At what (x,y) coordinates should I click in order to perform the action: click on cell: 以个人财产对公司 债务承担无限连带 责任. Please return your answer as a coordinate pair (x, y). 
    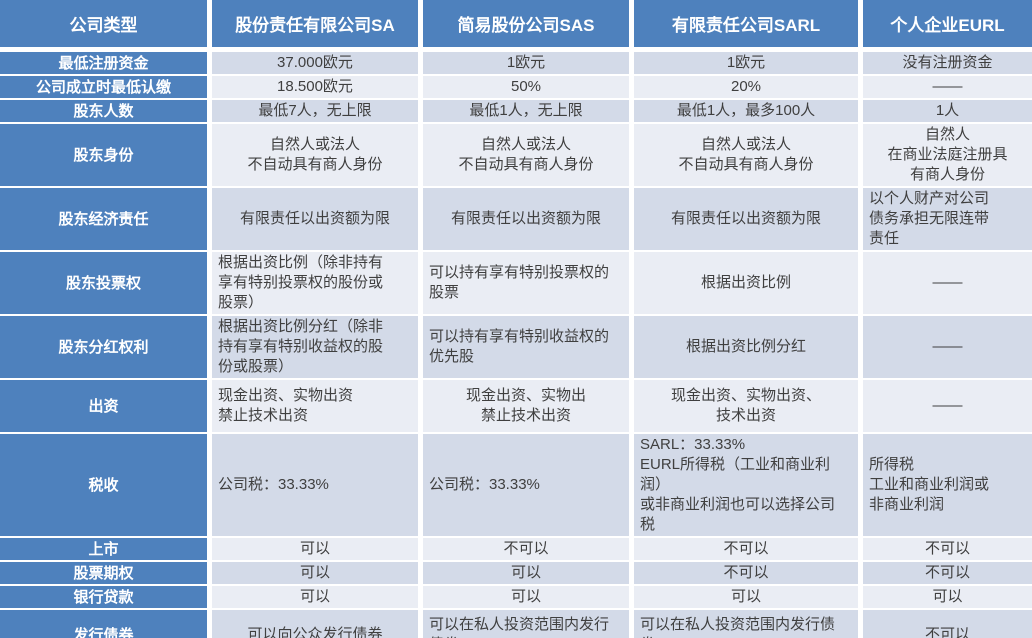
    Looking at the image, I should click on (947, 219).